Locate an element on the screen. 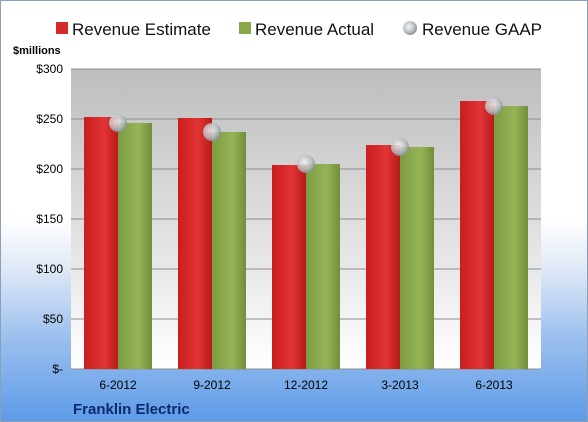 This screenshot has width=588, height=422. y-axis-ticks: $- $50 $100 $150 $200 $250 $300 is located at coordinates (49, 219).